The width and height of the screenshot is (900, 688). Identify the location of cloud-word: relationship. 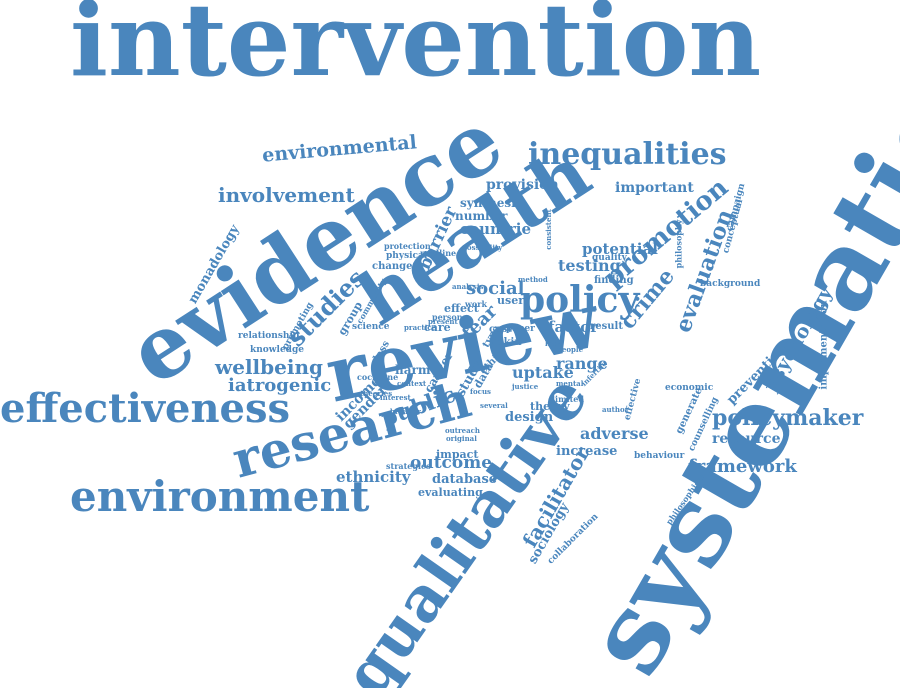
(269, 336).